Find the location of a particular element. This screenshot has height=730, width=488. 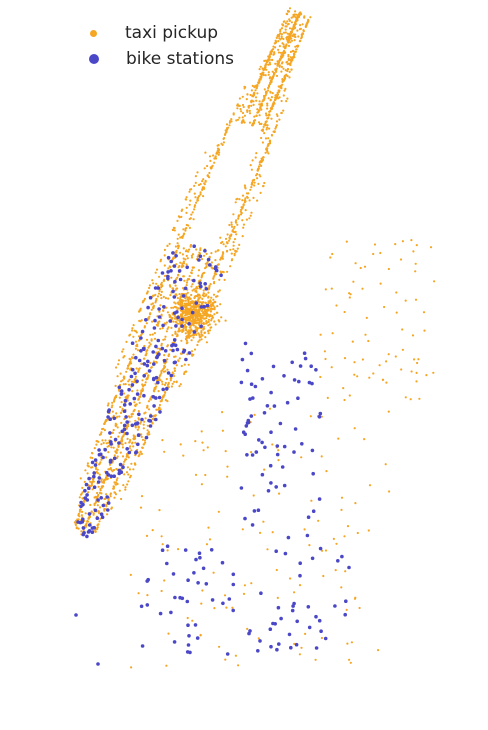

taxi-point-2053 is located at coordinates (138, 411).